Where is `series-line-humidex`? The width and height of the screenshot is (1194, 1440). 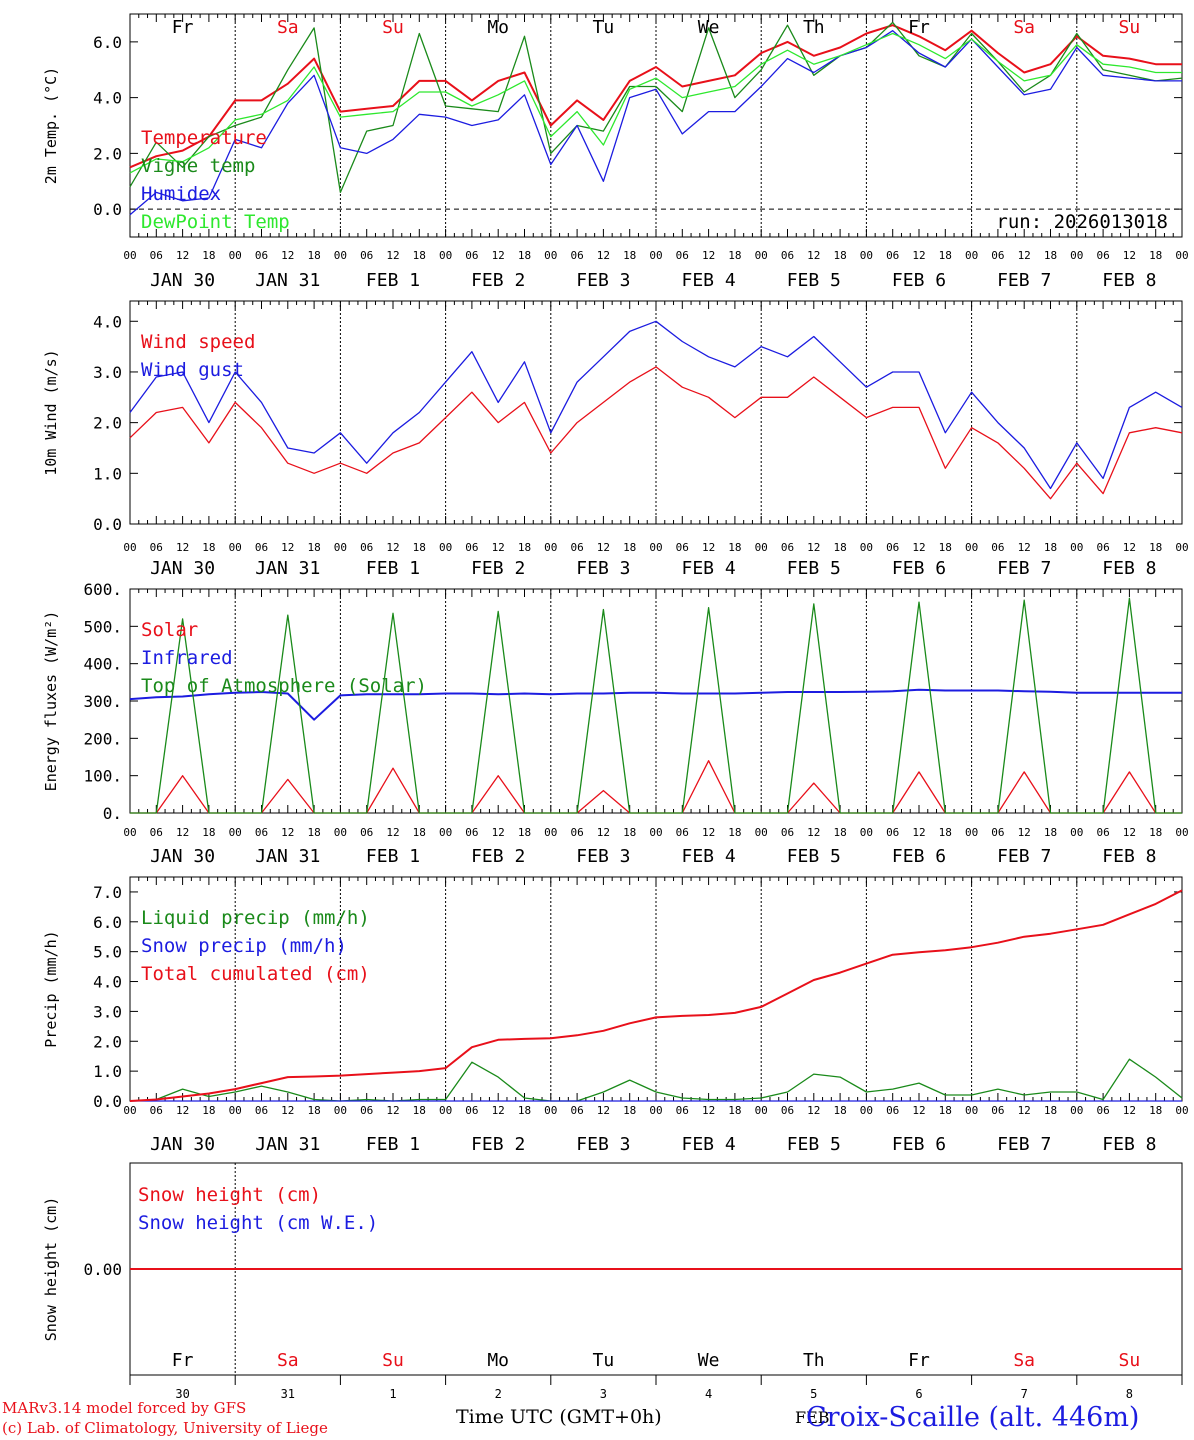
series-line-humidex is located at coordinates (655, 123).